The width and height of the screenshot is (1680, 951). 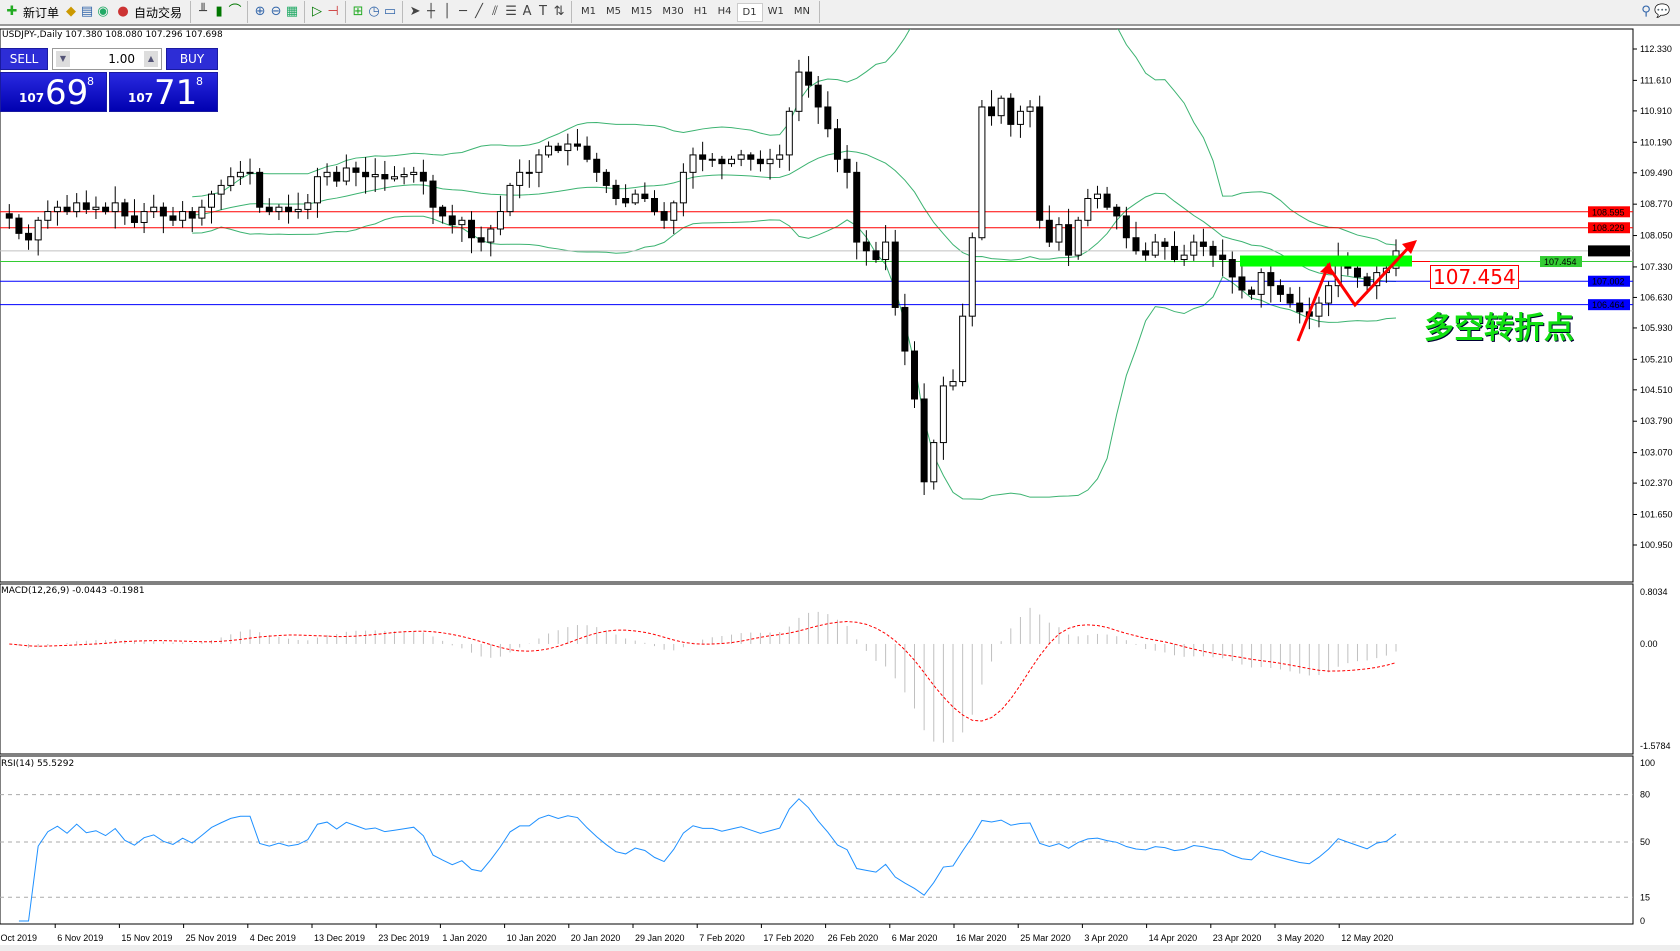 I want to click on search-icon: ⚲, so click(x=1646, y=11).